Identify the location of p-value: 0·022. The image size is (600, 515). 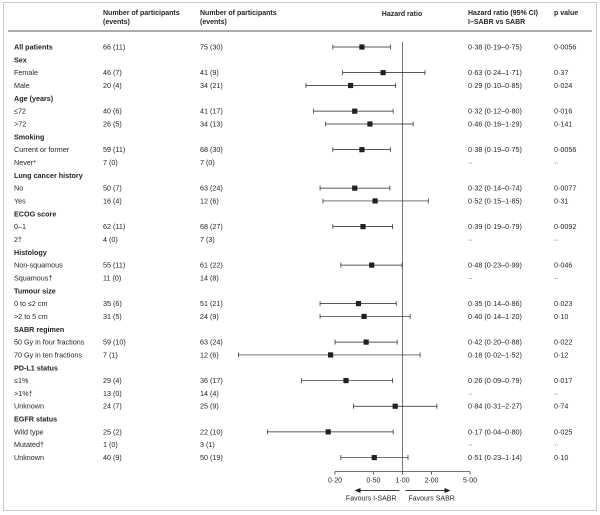
(563, 342).